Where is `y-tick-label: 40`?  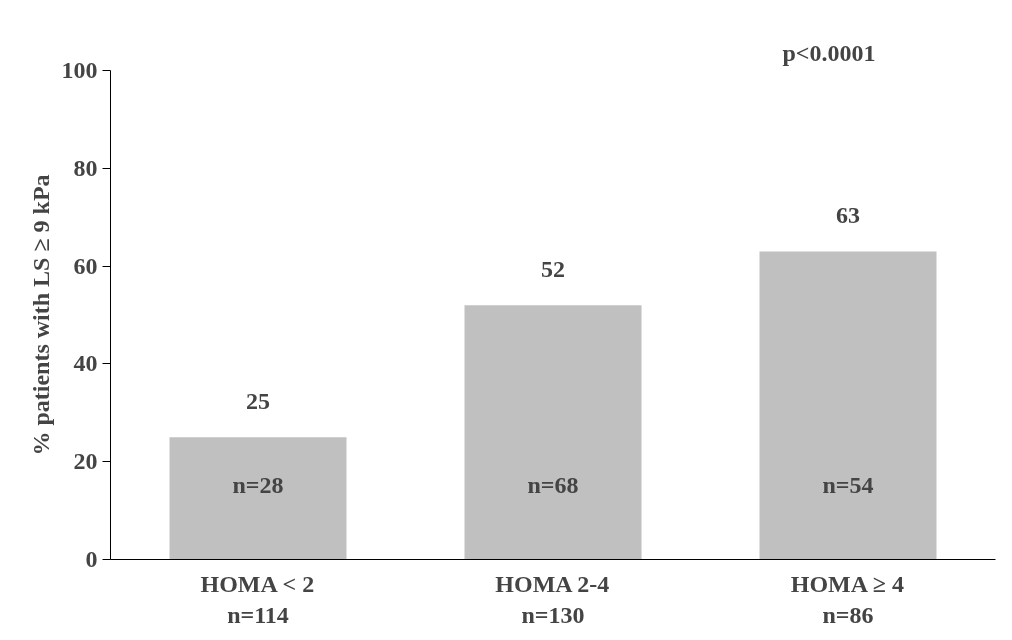 y-tick-label: 40 is located at coordinates (85, 363).